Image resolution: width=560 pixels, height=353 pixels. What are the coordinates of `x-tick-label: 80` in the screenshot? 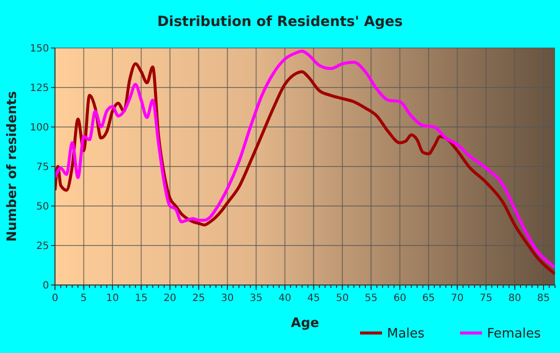 It's located at (515, 298).